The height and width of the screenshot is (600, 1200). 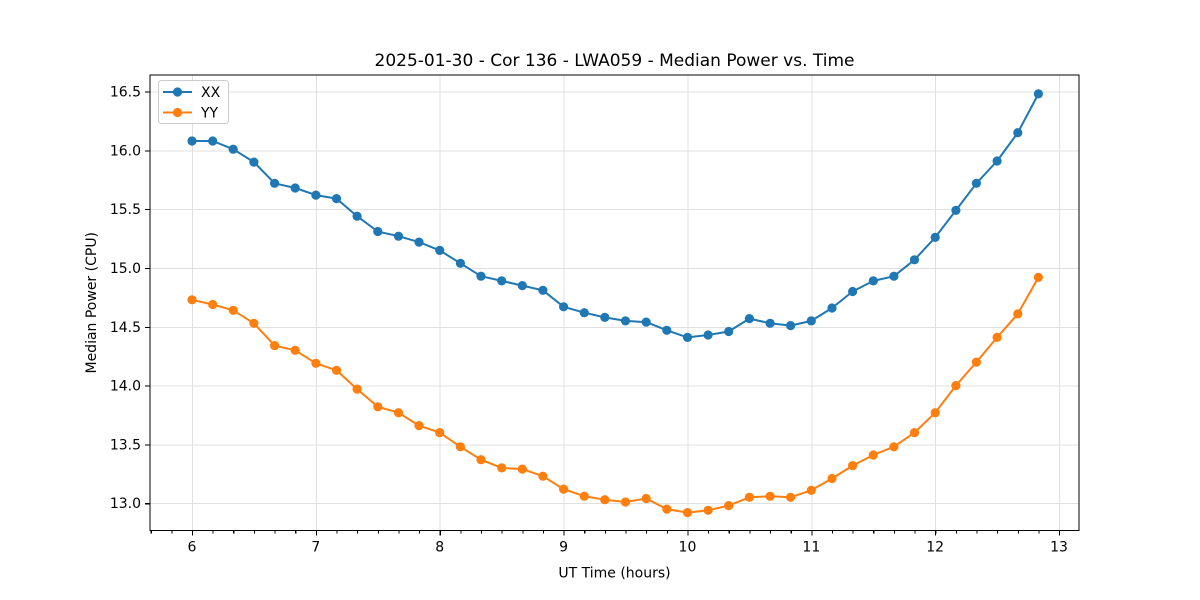 I want to click on y-tick-label: 14.5, so click(x=125, y=328).